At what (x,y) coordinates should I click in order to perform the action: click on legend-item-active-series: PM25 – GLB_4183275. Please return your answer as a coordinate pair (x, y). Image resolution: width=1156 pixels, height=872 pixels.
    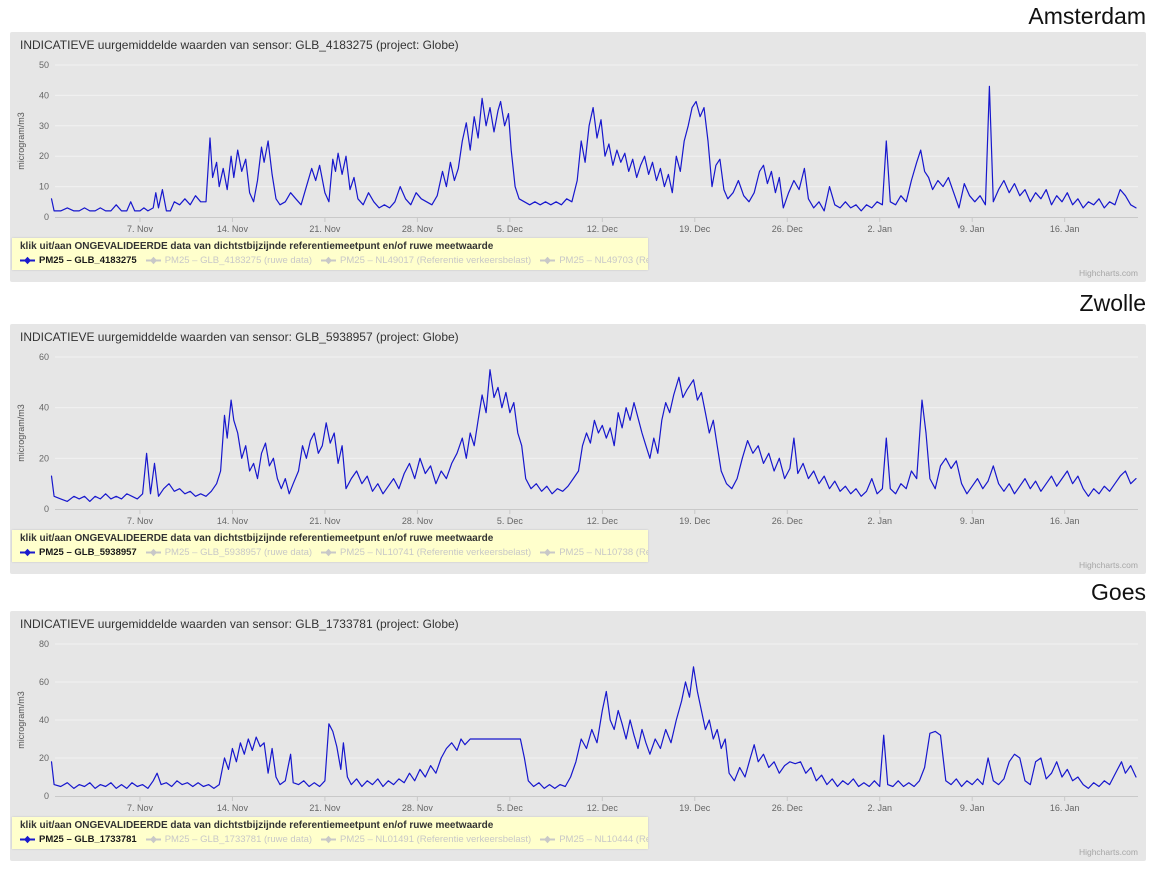
    Looking at the image, I should click on (78, 260).